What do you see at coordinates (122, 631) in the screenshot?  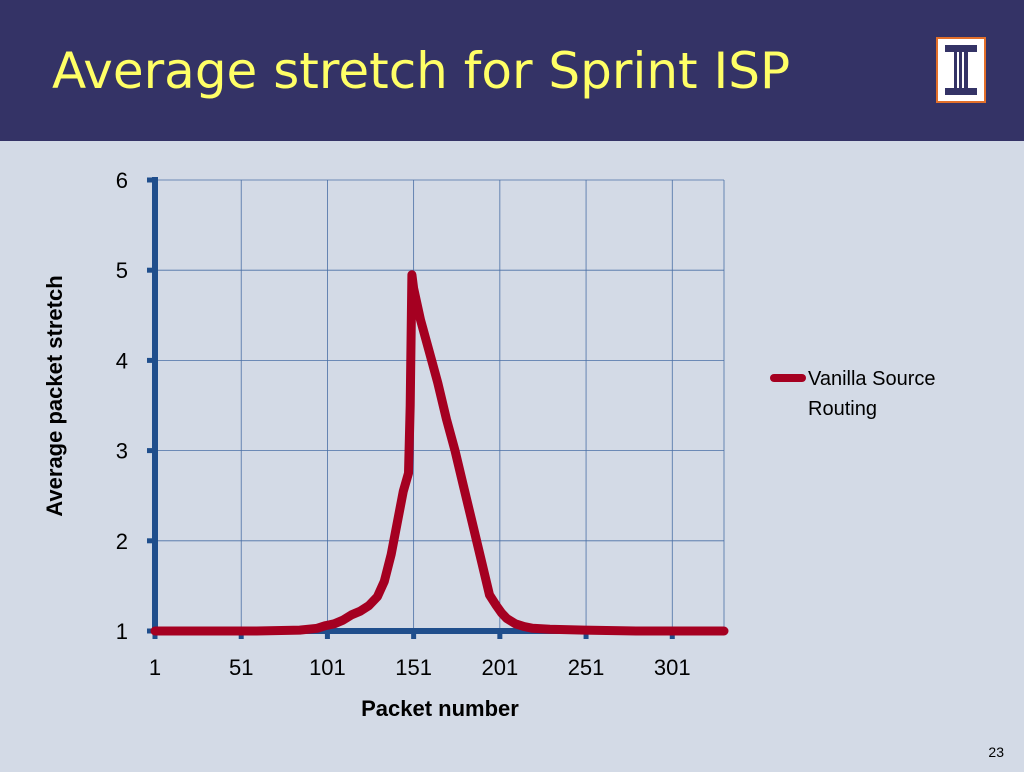 I see `y-tick-label: 1` at bounding box center [122, 631].